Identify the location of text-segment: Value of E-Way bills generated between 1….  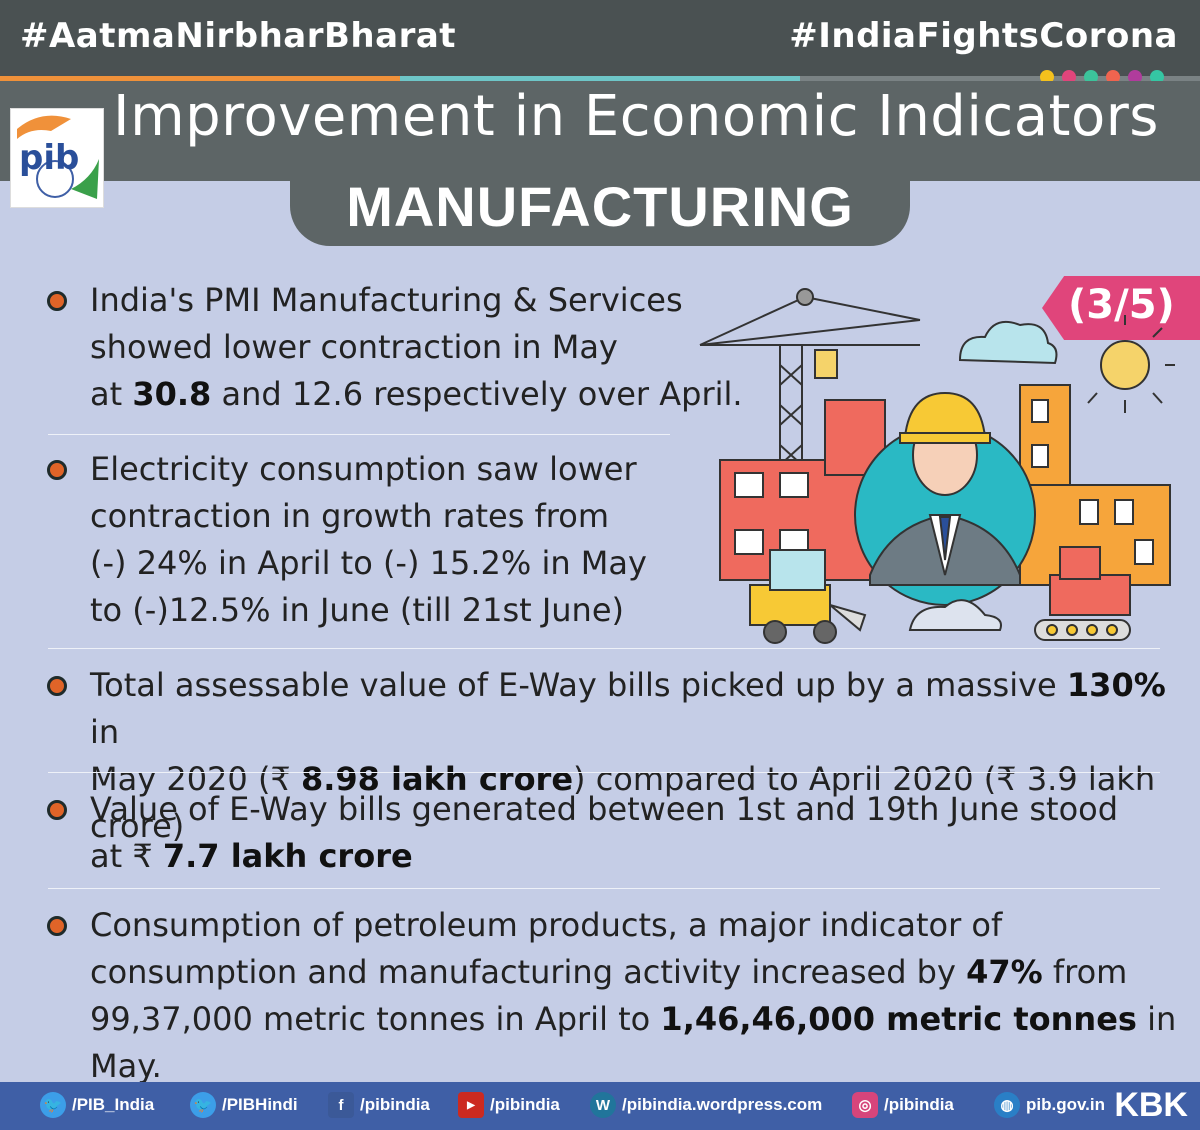
(604, 809).